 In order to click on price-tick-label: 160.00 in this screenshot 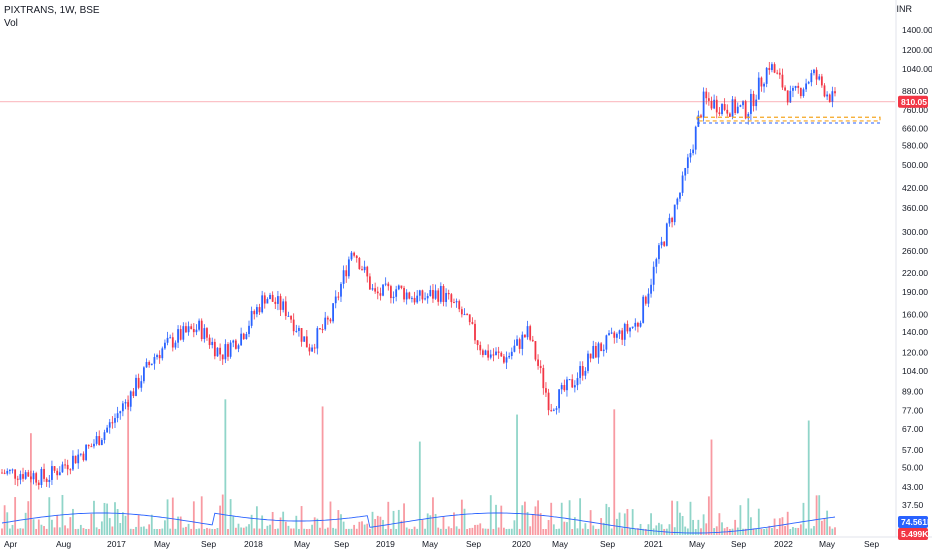, I will do `click(915, 315)`.